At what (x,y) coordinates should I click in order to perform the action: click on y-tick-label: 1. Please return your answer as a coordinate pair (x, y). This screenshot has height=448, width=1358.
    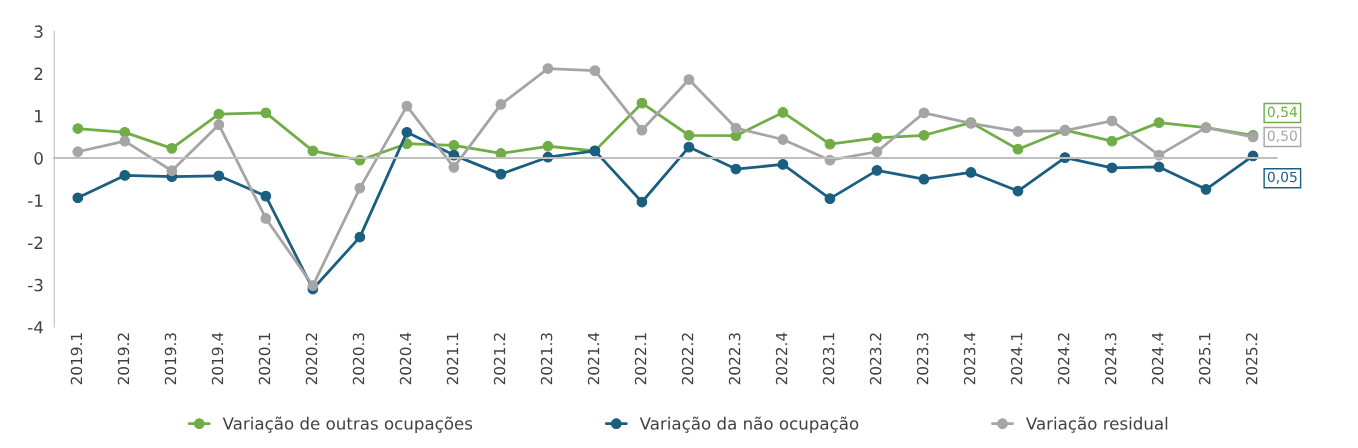
    Looking at the image, I should click on (39, 116).